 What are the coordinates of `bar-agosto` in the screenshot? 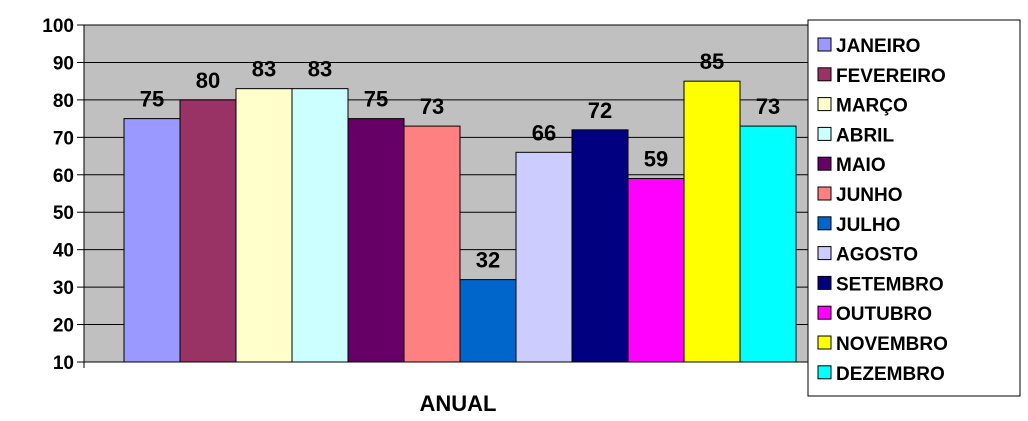 It's located at (544, 257).